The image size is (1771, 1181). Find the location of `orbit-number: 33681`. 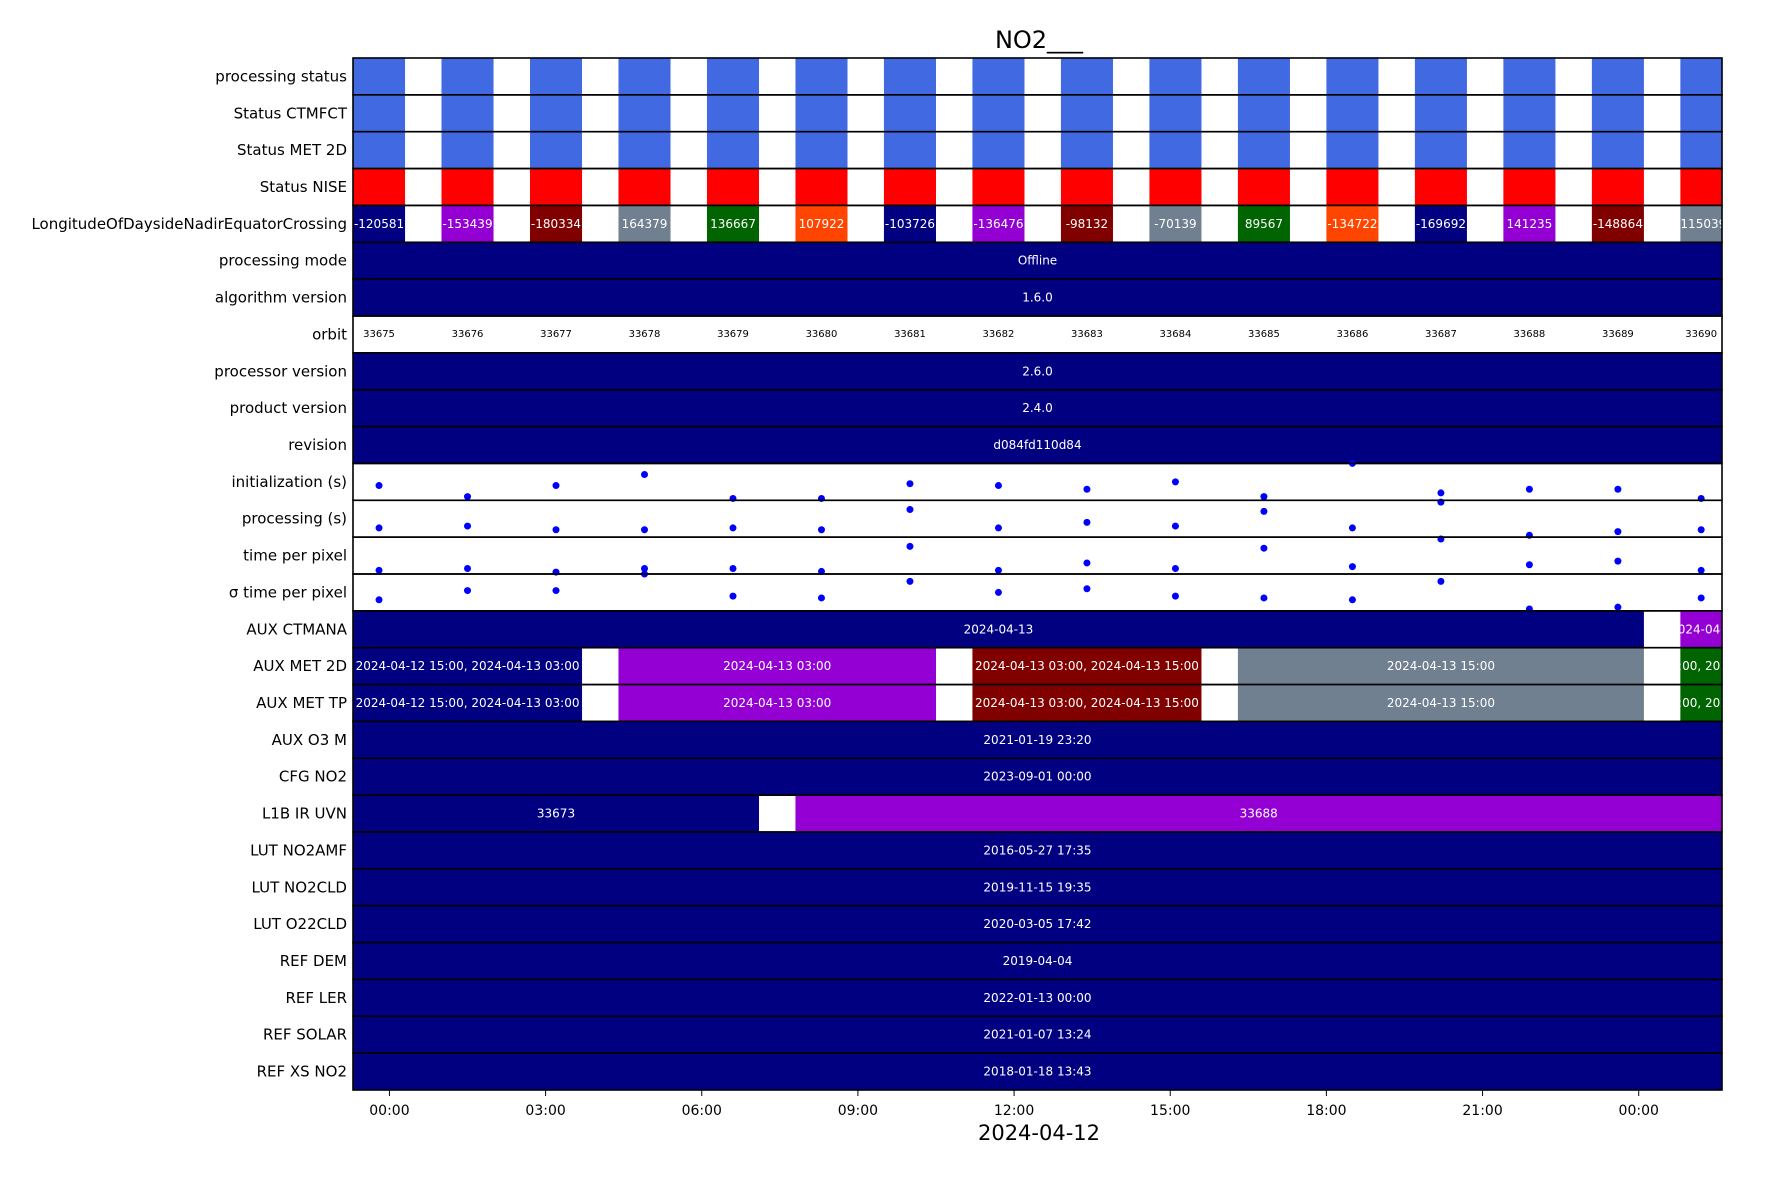

orbit-number: 33681 is located at coordinates (910, 334).